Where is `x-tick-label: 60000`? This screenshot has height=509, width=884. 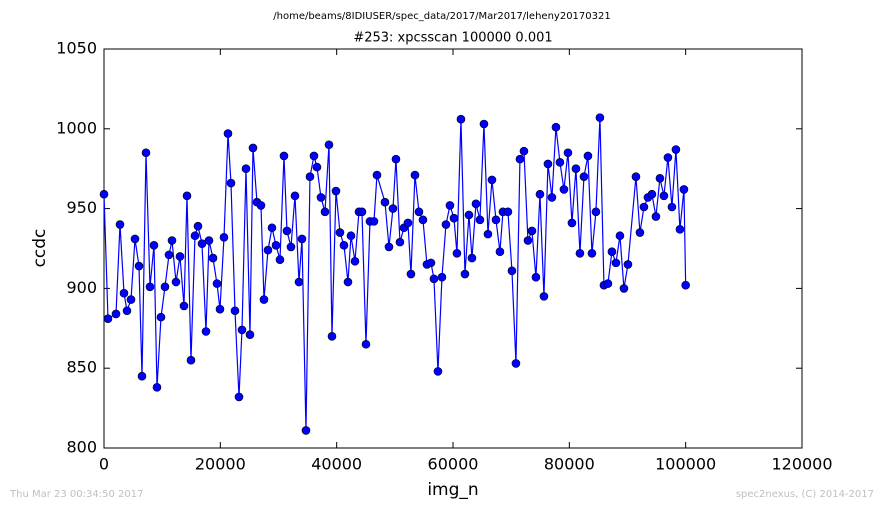
x-tick-label: 60000 is located at coordinates (453, 464).